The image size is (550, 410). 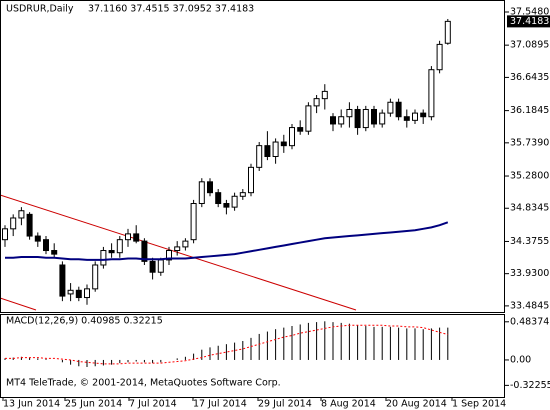 I want to click on x-tick-label: 1 Sep 2014, so click(x=479, y=404).